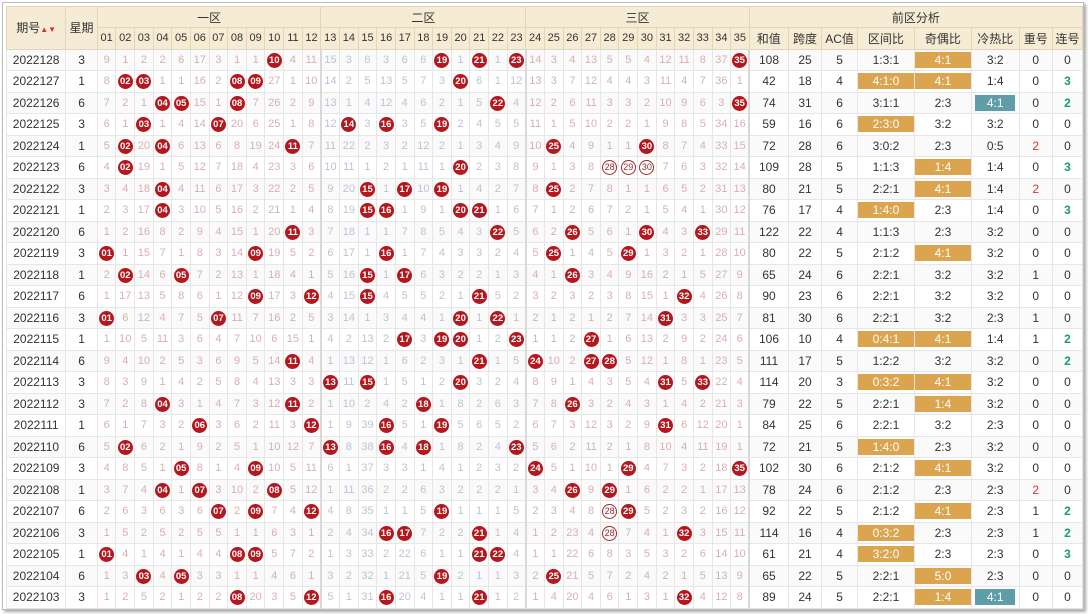  I want to click on sort-arrows-icon: ▲▼, so click(48, 30).